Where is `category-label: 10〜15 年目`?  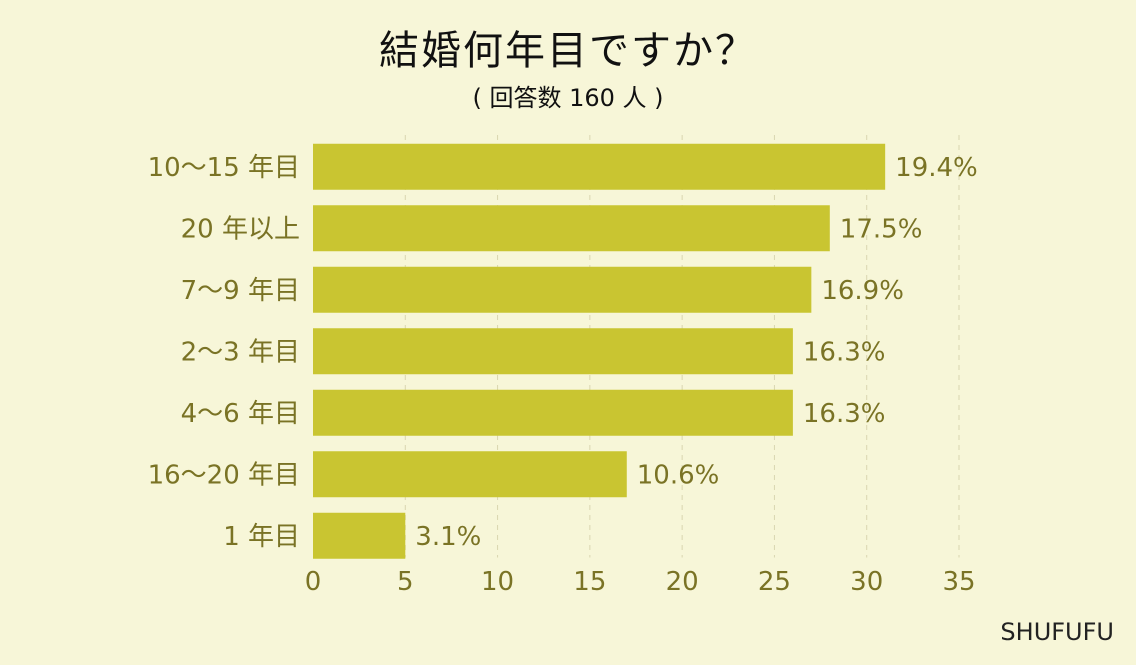 category-label: 10〜15 年目 is located at coordinates (224, 168).